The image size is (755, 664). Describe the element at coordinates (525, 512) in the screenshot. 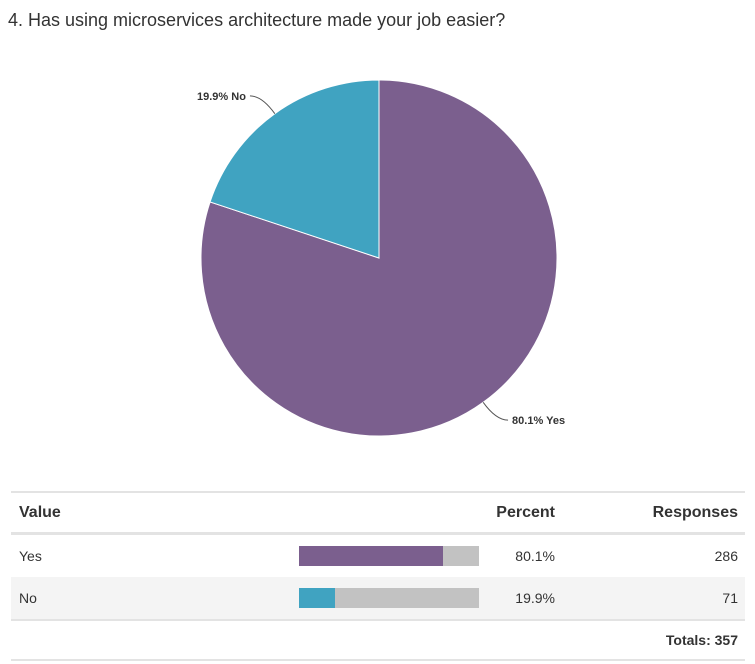

I see `header-percent: Percent` at that location.